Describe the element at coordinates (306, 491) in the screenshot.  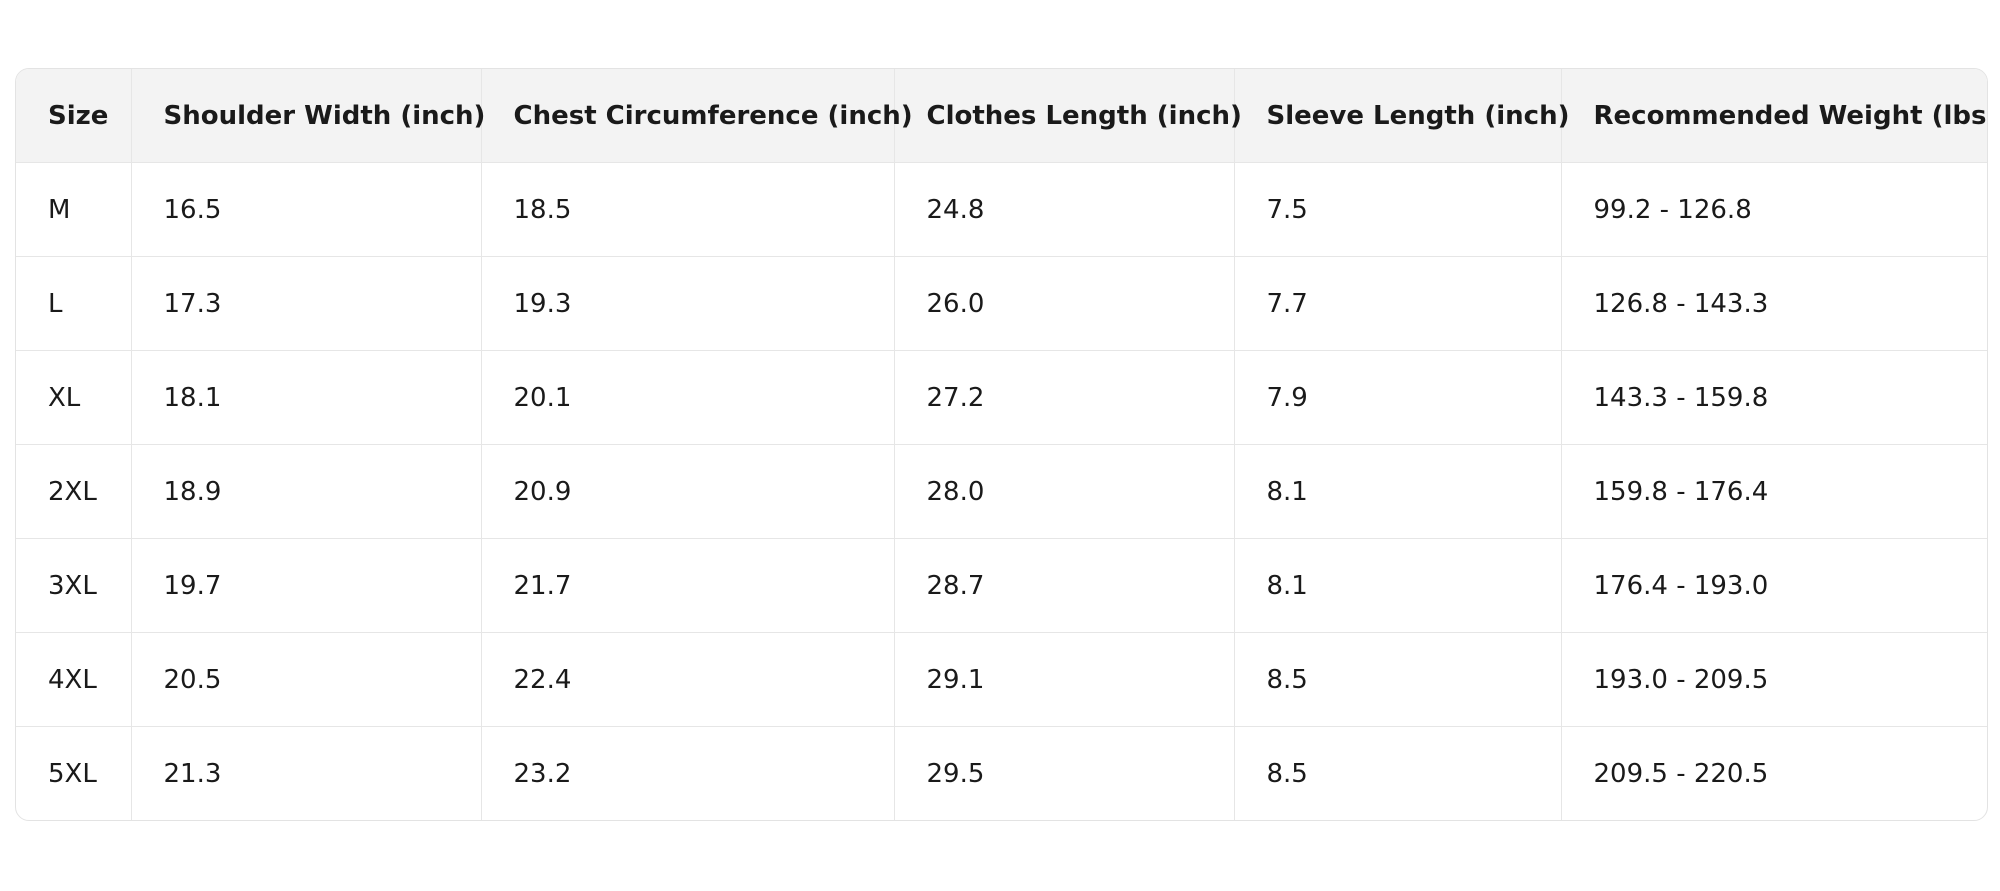
I see `table-cell: 18.9` at that location.